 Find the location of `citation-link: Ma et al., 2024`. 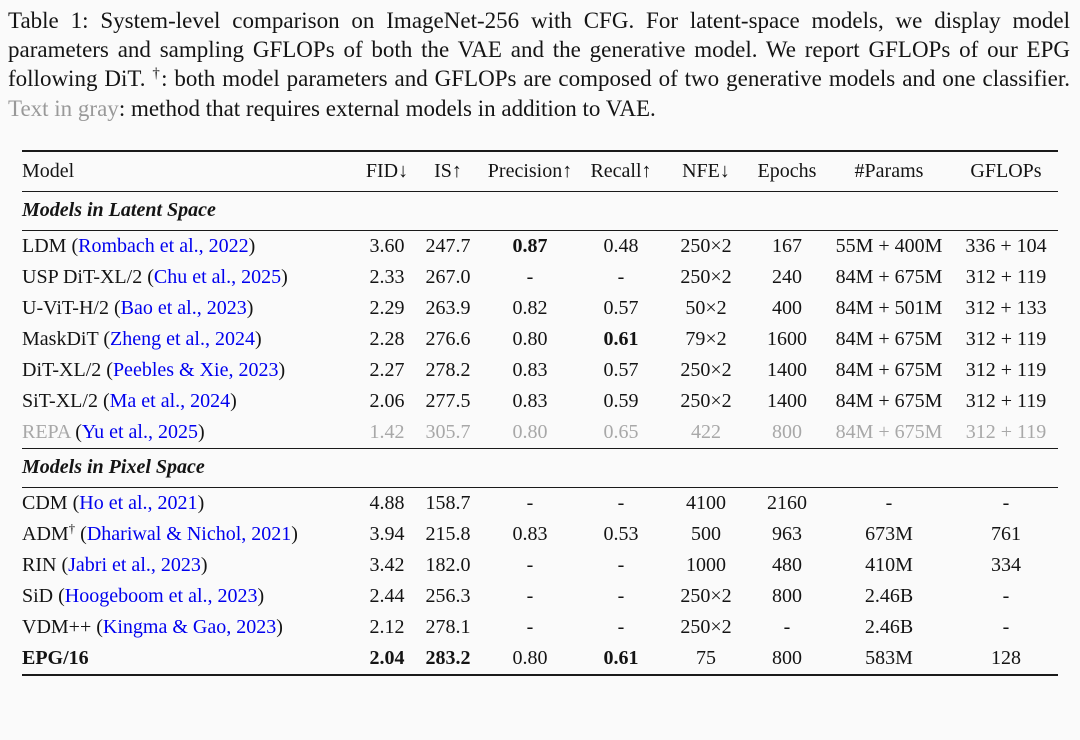

citation-link: Ma et al., 2024 is located at coordinates (170, 400).